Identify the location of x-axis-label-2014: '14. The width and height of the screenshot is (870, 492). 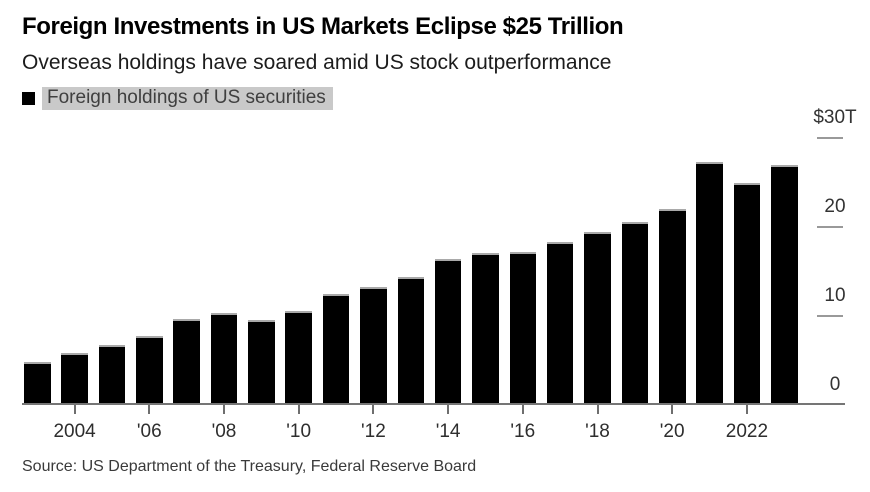
(448, 431).